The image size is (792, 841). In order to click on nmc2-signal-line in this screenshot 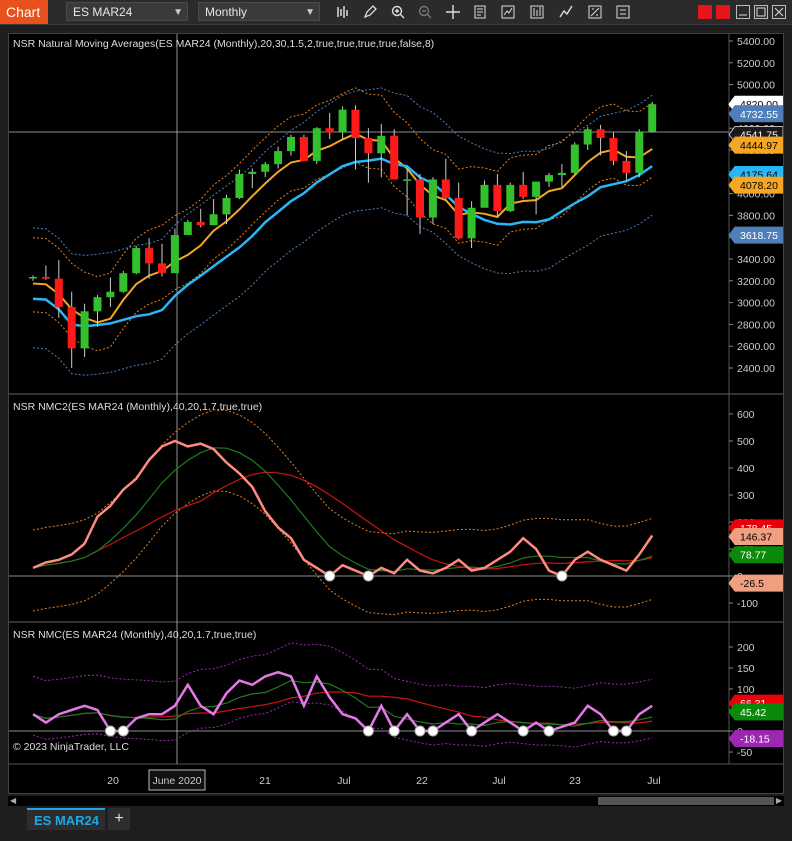, I will do `click(342, 510)`.